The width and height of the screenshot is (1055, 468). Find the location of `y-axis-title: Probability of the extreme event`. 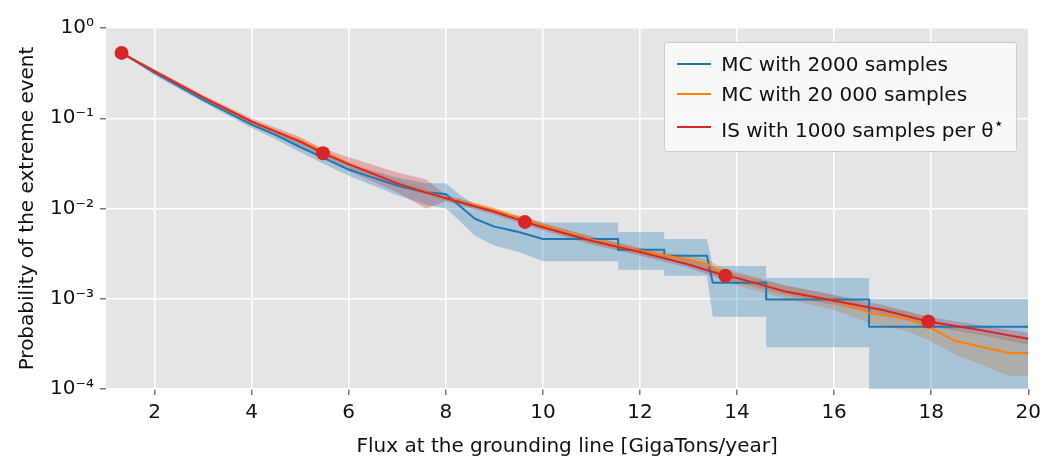

y-axis-title: Probability of the extreme event is located at coordinates (26, 208).